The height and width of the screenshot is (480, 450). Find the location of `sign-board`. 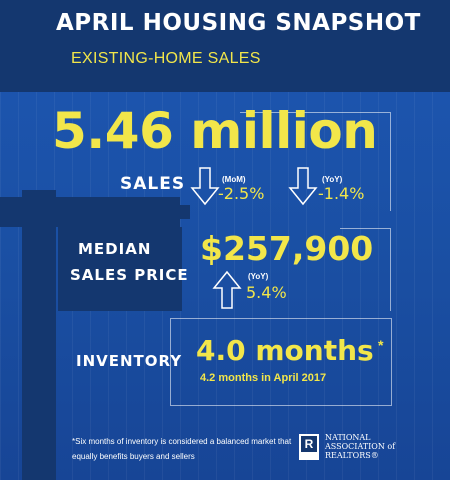

sign-board is located at coordinates (120, 269).